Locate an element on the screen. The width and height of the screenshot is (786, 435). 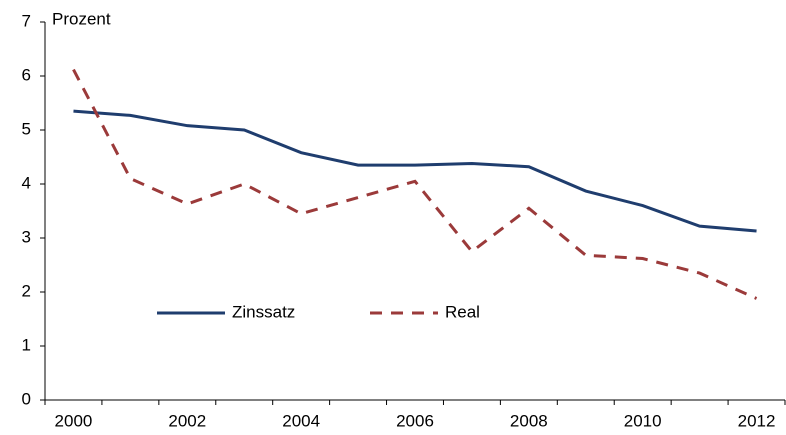
legend-label: Zinssatz is located at coordinates (263, 311).